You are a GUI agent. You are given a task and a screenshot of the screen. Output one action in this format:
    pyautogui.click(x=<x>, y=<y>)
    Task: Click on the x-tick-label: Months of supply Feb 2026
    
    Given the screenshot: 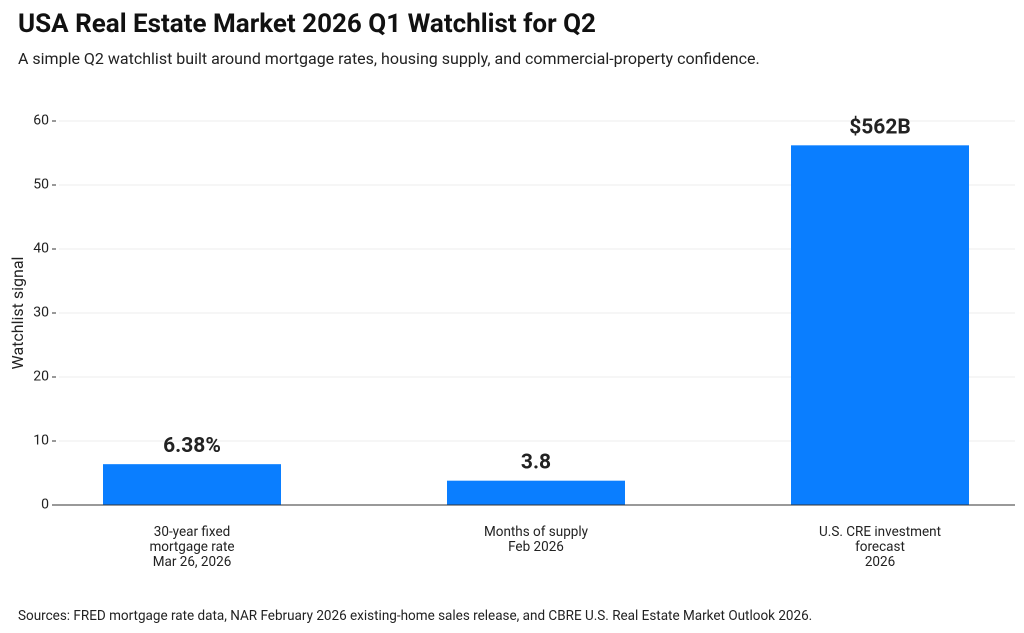 What is the action you would take?
    pyautogui.click(x=536, y=539)
    